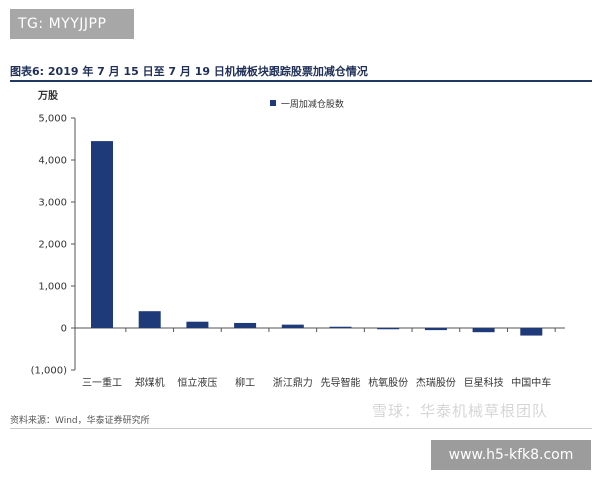  What do you see at coordinates (102, 382) in the screenshot?
I see `x-tick-label: 三一重工` at bounding box center [102, 382].